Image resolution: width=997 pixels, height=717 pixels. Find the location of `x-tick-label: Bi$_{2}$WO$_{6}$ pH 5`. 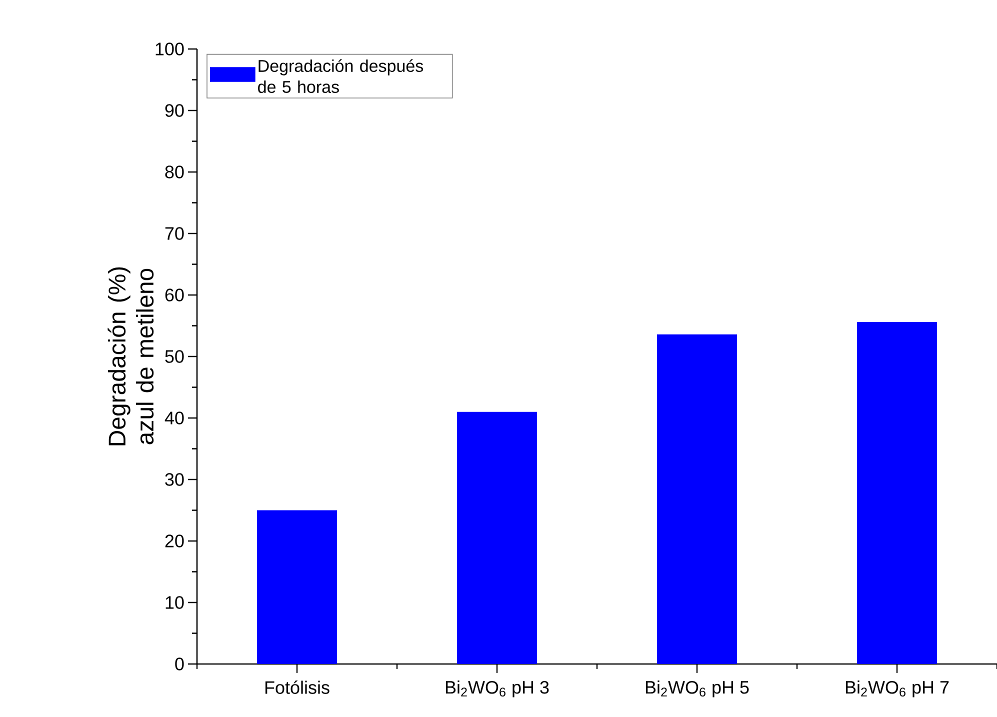

x-tick-label: Bi$_{2}$WO$_{6}$ pH 5 is located at coordinates (697, 689).